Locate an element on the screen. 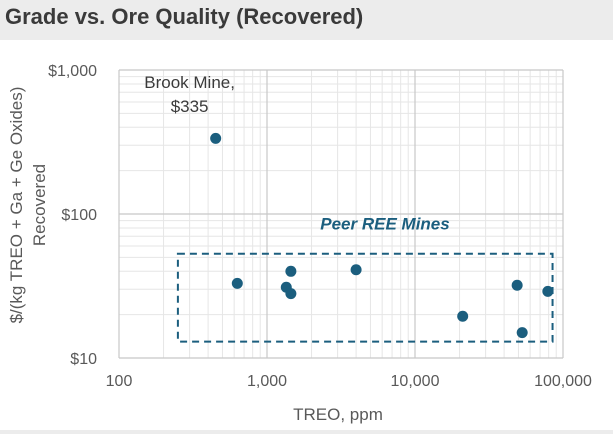  bottom-border is located at coordinates (306, 432).